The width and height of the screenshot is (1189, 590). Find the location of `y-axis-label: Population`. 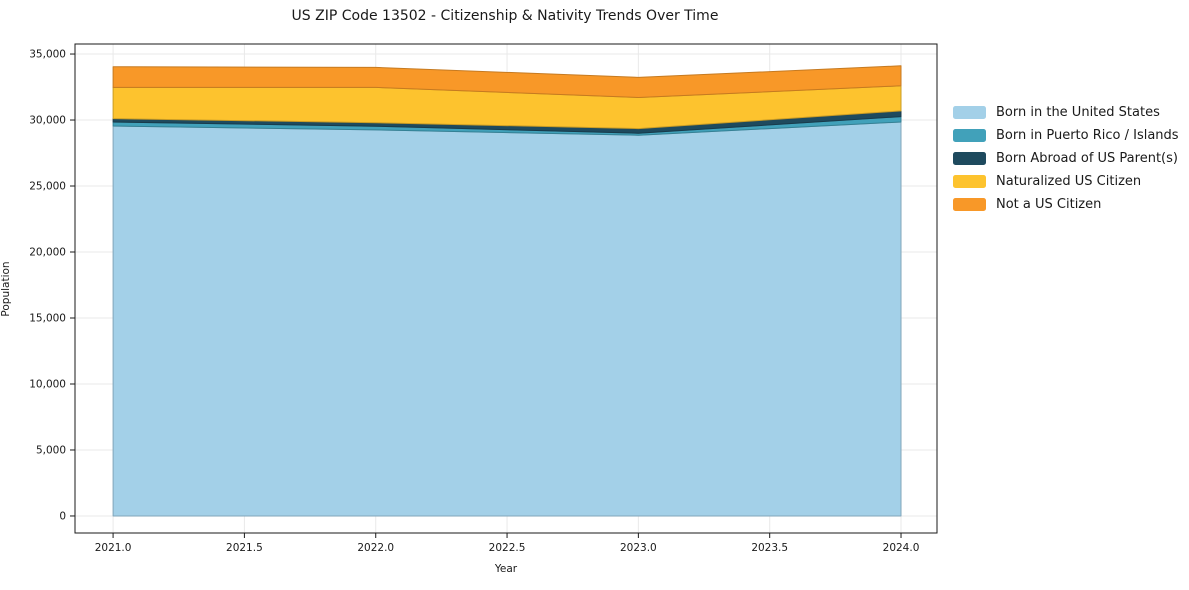

y-axis-label: Population is located at coordinates (6, 289).